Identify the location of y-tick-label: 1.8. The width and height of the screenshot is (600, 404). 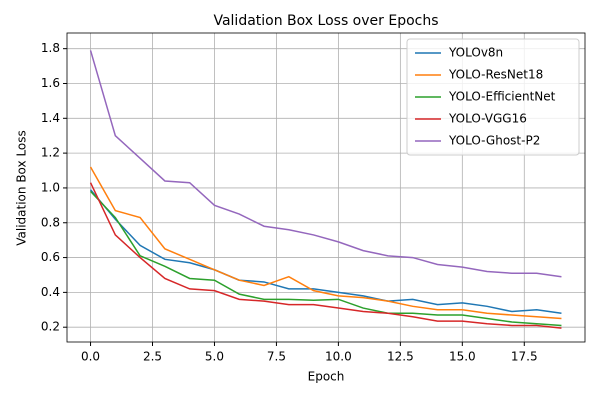
(50, 48).